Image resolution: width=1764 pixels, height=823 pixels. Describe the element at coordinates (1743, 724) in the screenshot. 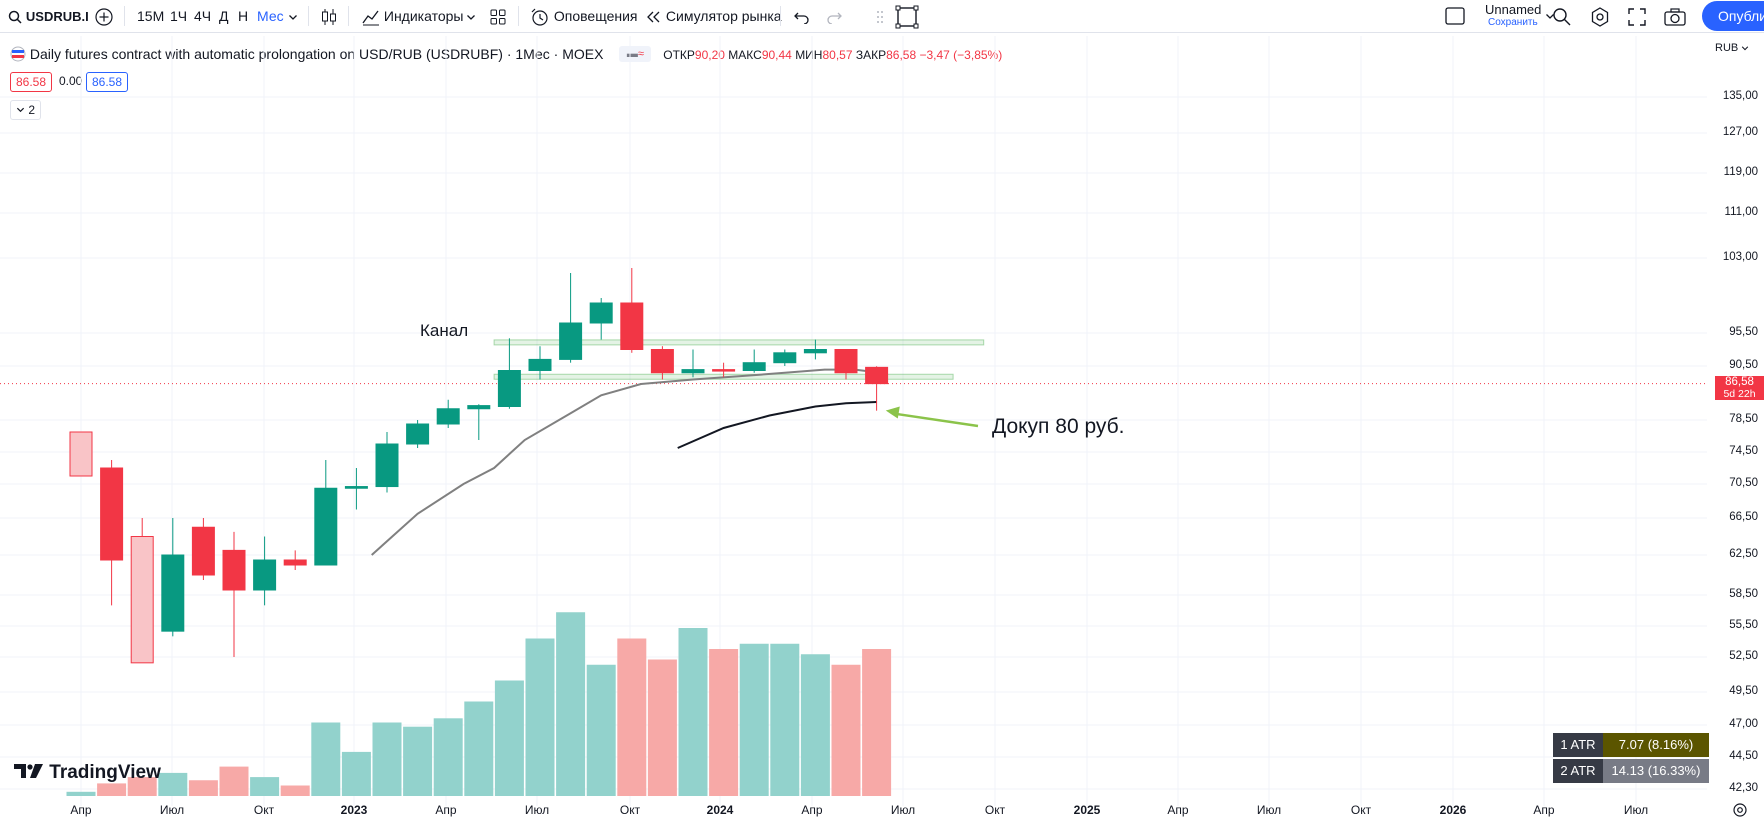

I see `price-tick: 47,00` at that location.